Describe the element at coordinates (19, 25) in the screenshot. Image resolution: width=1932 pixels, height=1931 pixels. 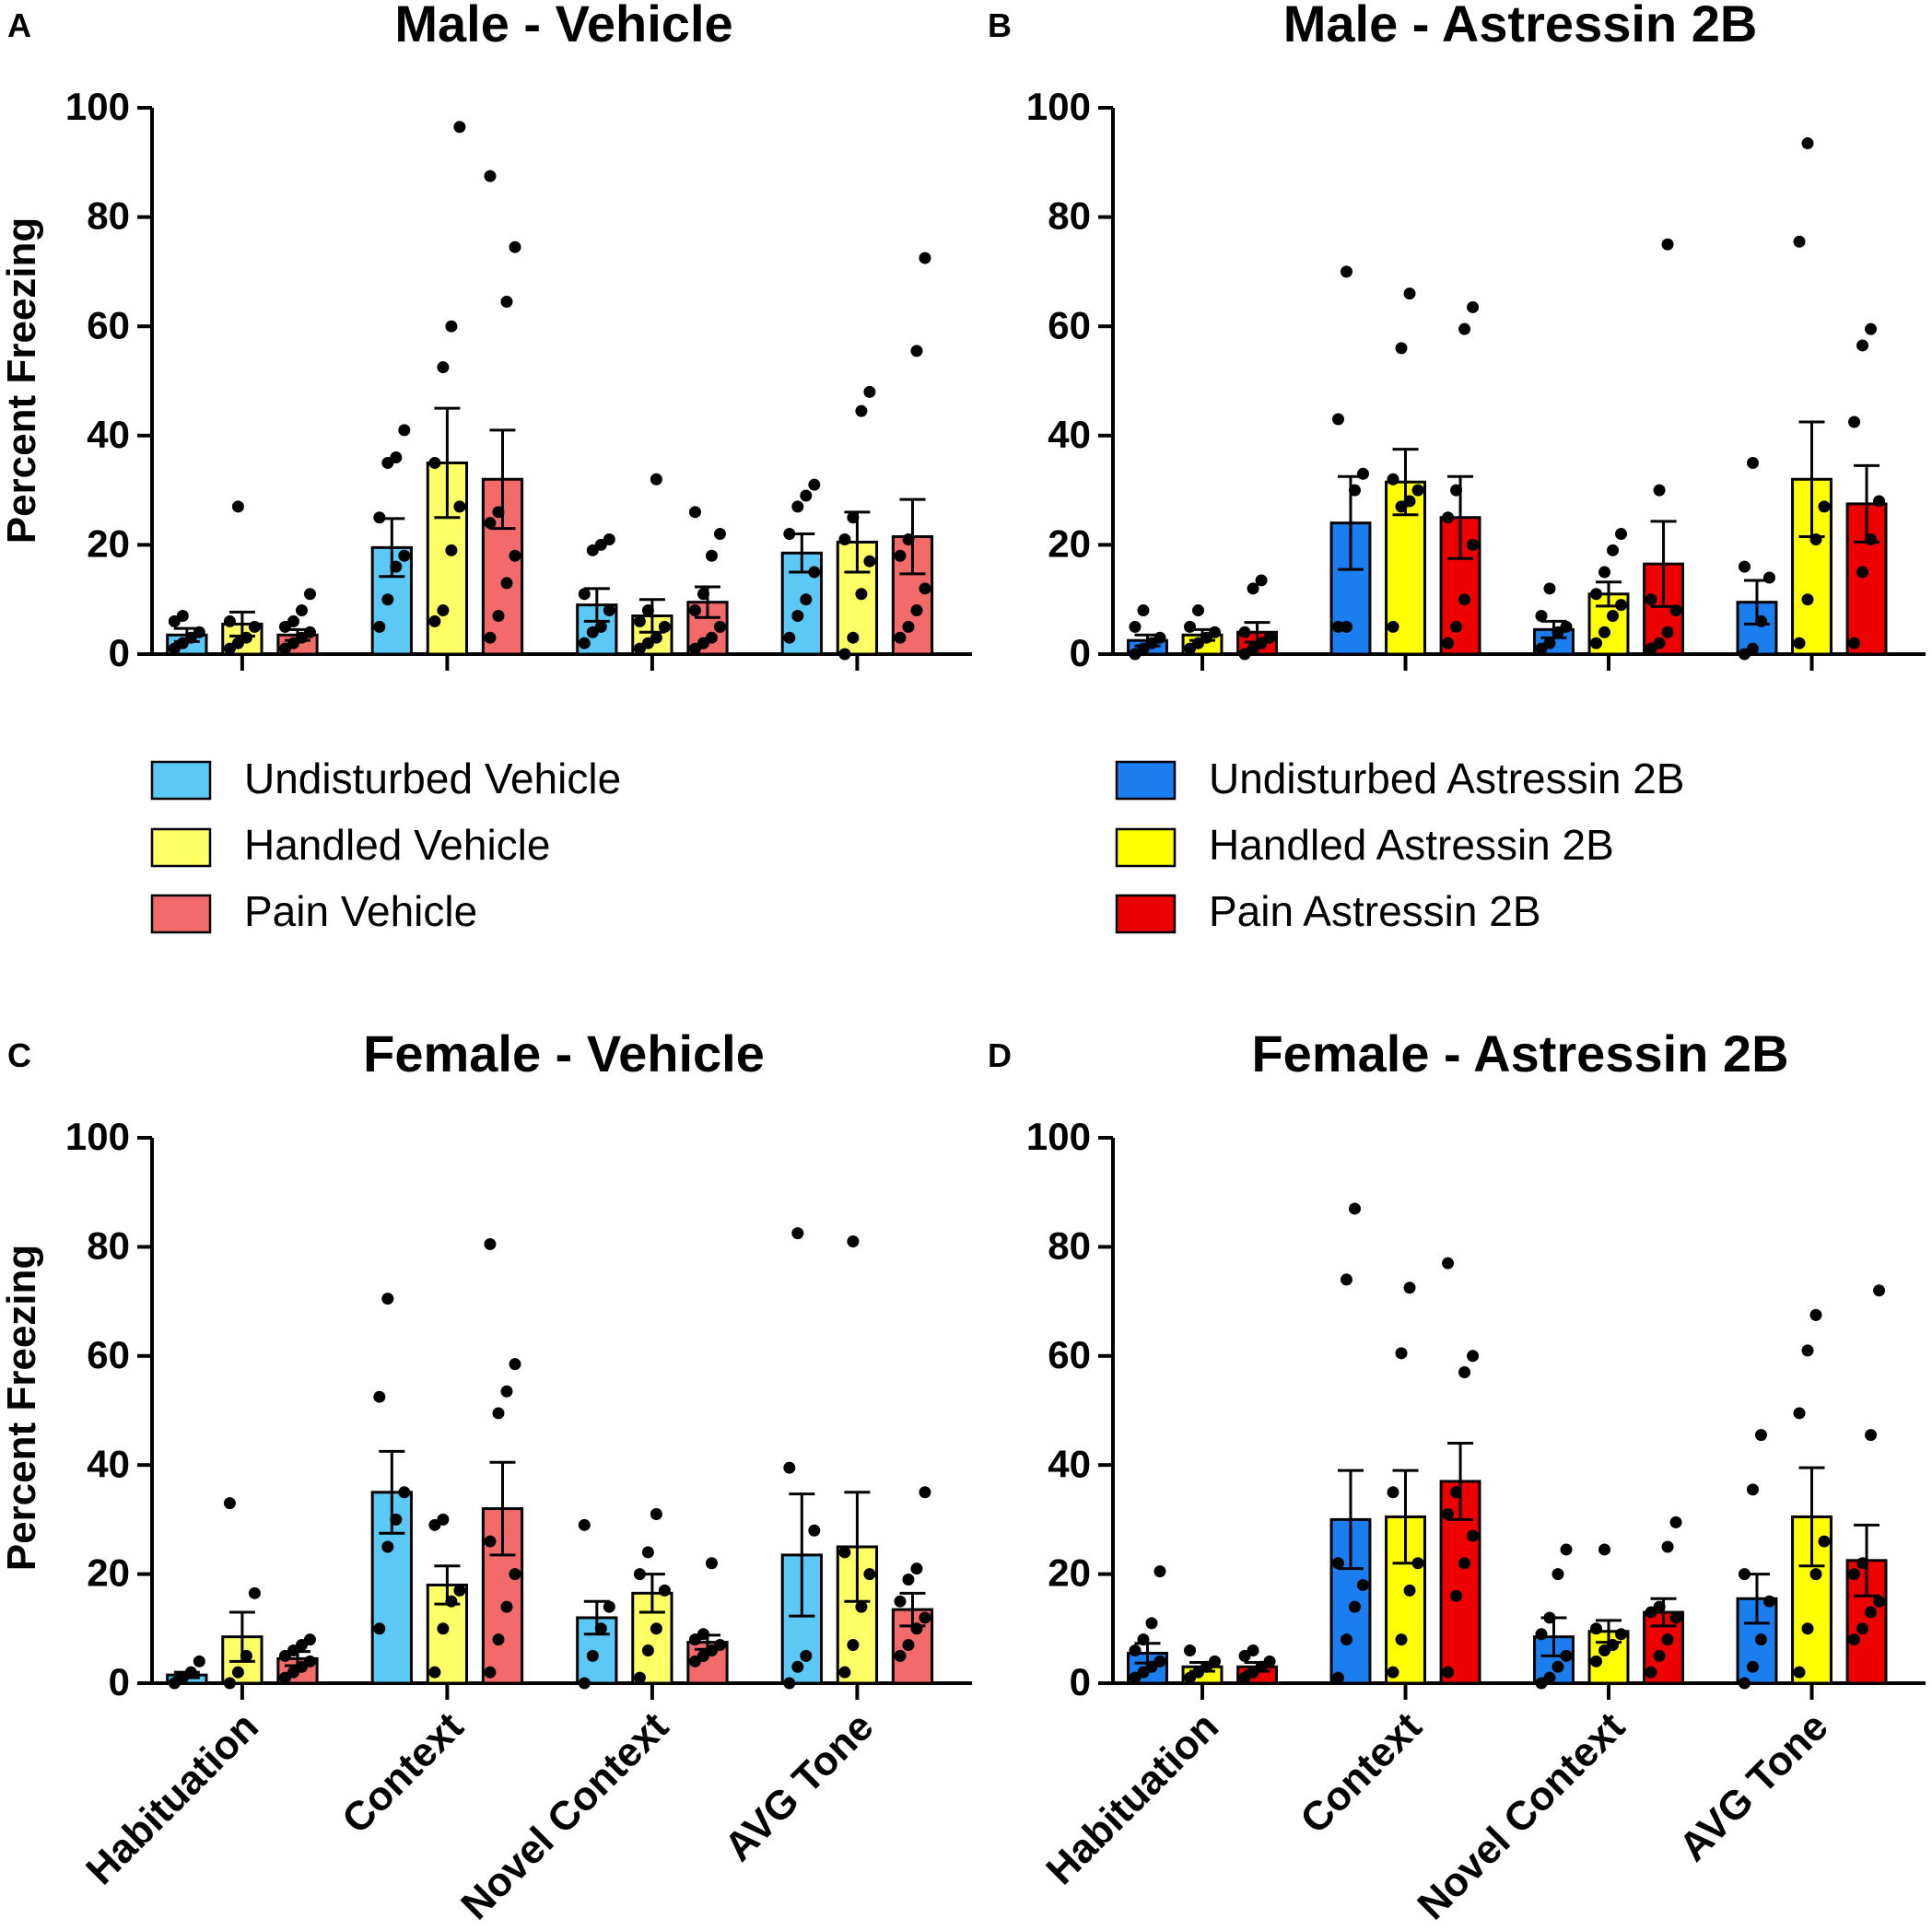
I see `panel-letter-a: A` at that location.